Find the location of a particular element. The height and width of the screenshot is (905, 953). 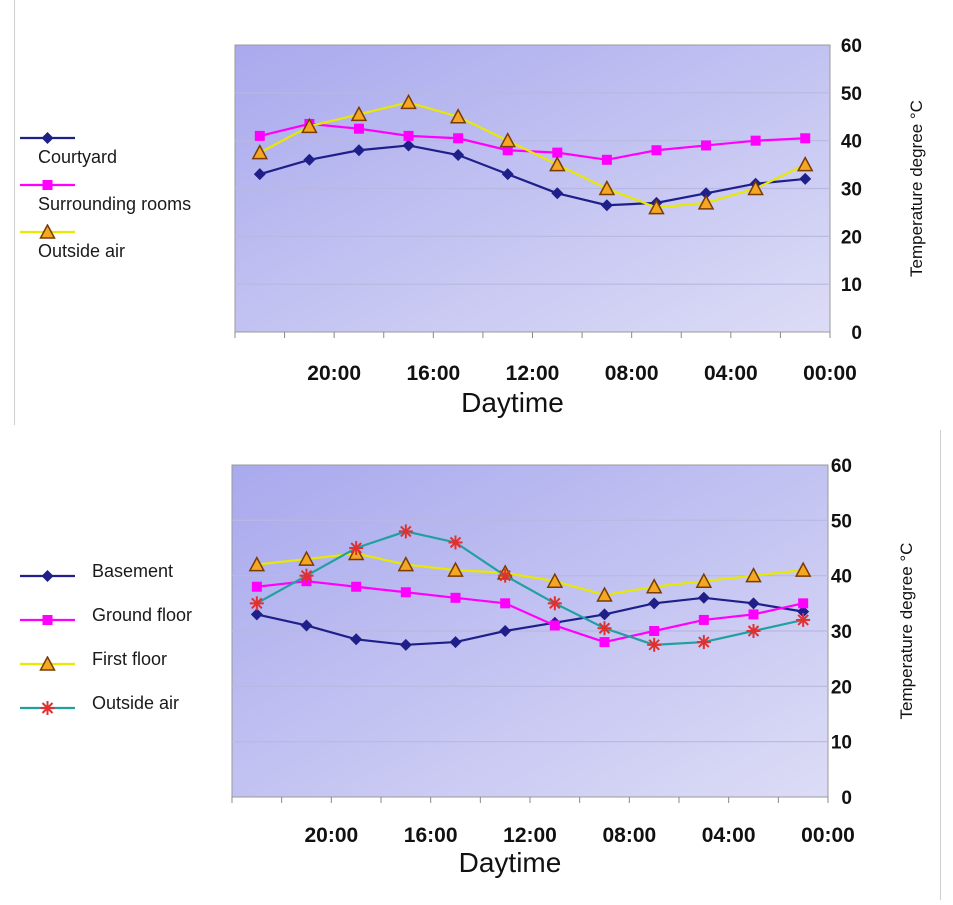

series-basement is located at coordinates (530, 621).